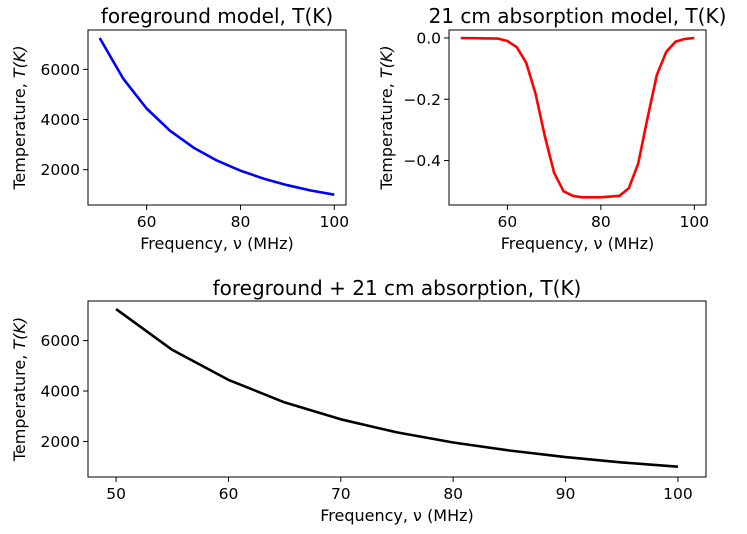  What do you see at coordinates (116, 494) in the screenshot?
I see `x-tick-label: 50` at bounding box center [116, 494].